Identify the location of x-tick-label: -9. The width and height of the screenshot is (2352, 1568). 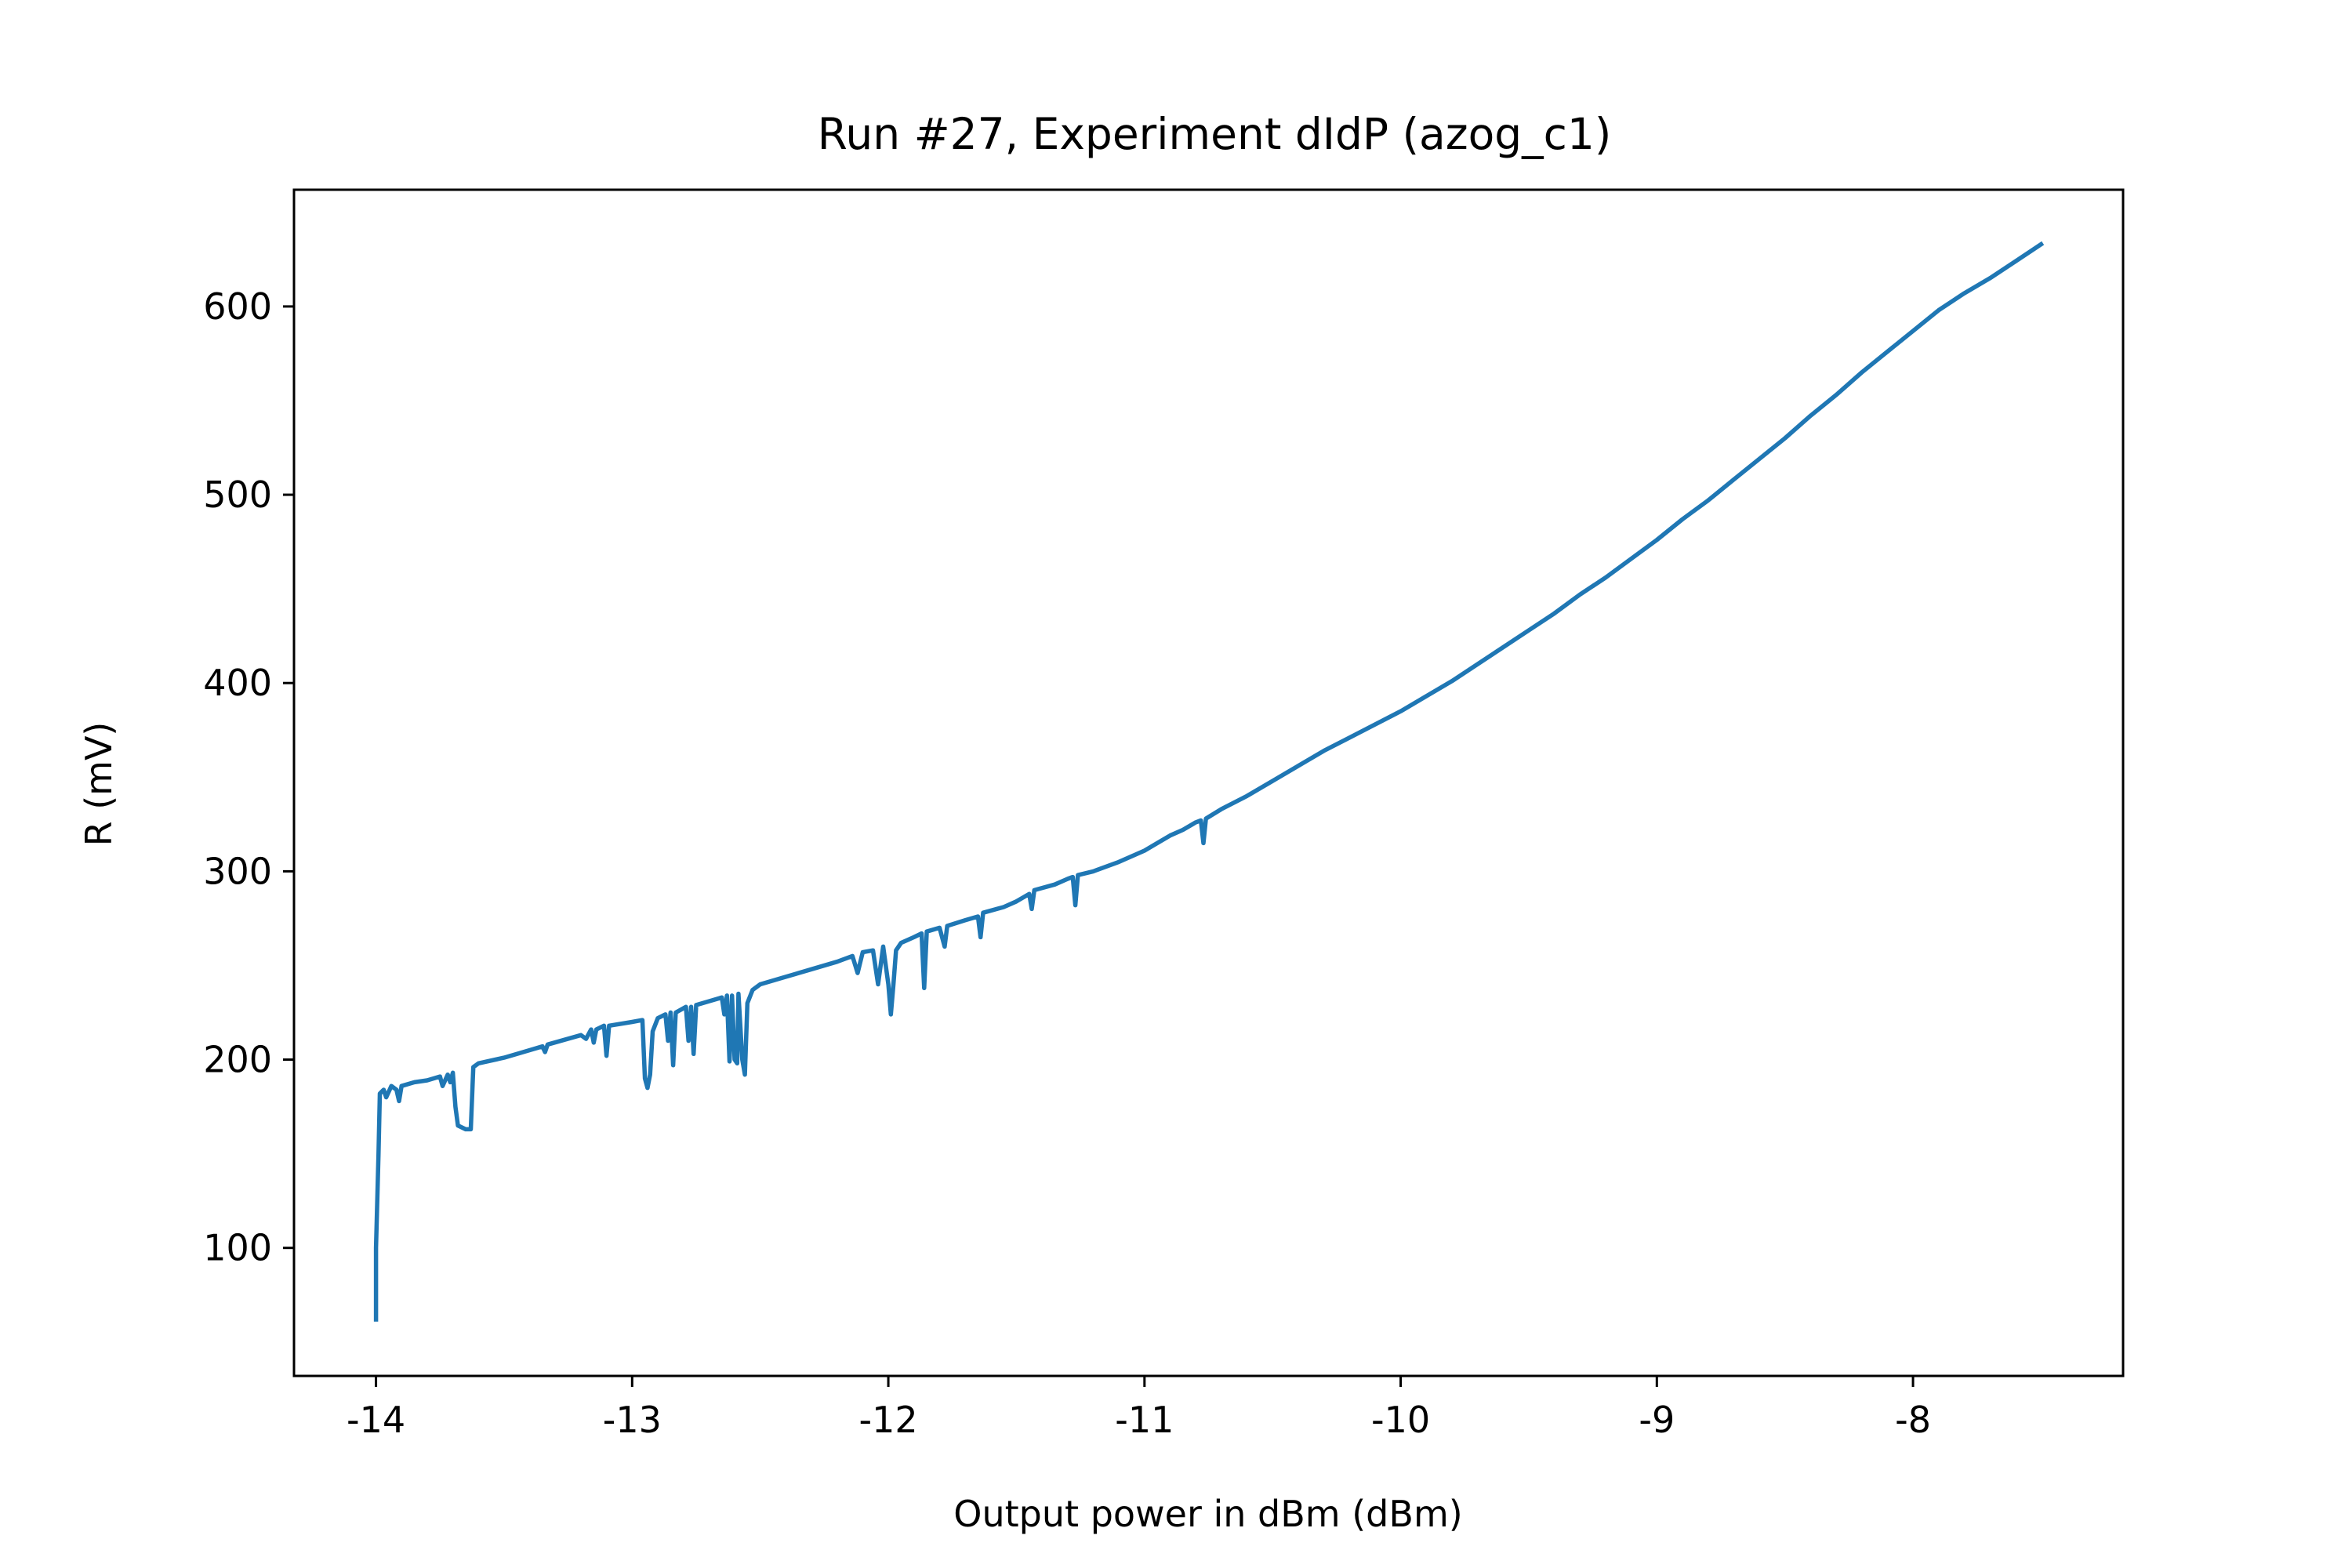
(1657, 1420).